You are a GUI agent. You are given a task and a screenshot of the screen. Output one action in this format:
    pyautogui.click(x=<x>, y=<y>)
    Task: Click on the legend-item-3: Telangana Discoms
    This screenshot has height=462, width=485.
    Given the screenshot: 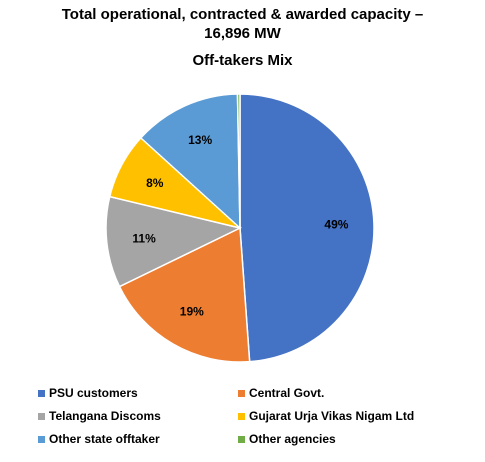 What is the action you would take?
    pyautogui.click(x=99, y=416)
    